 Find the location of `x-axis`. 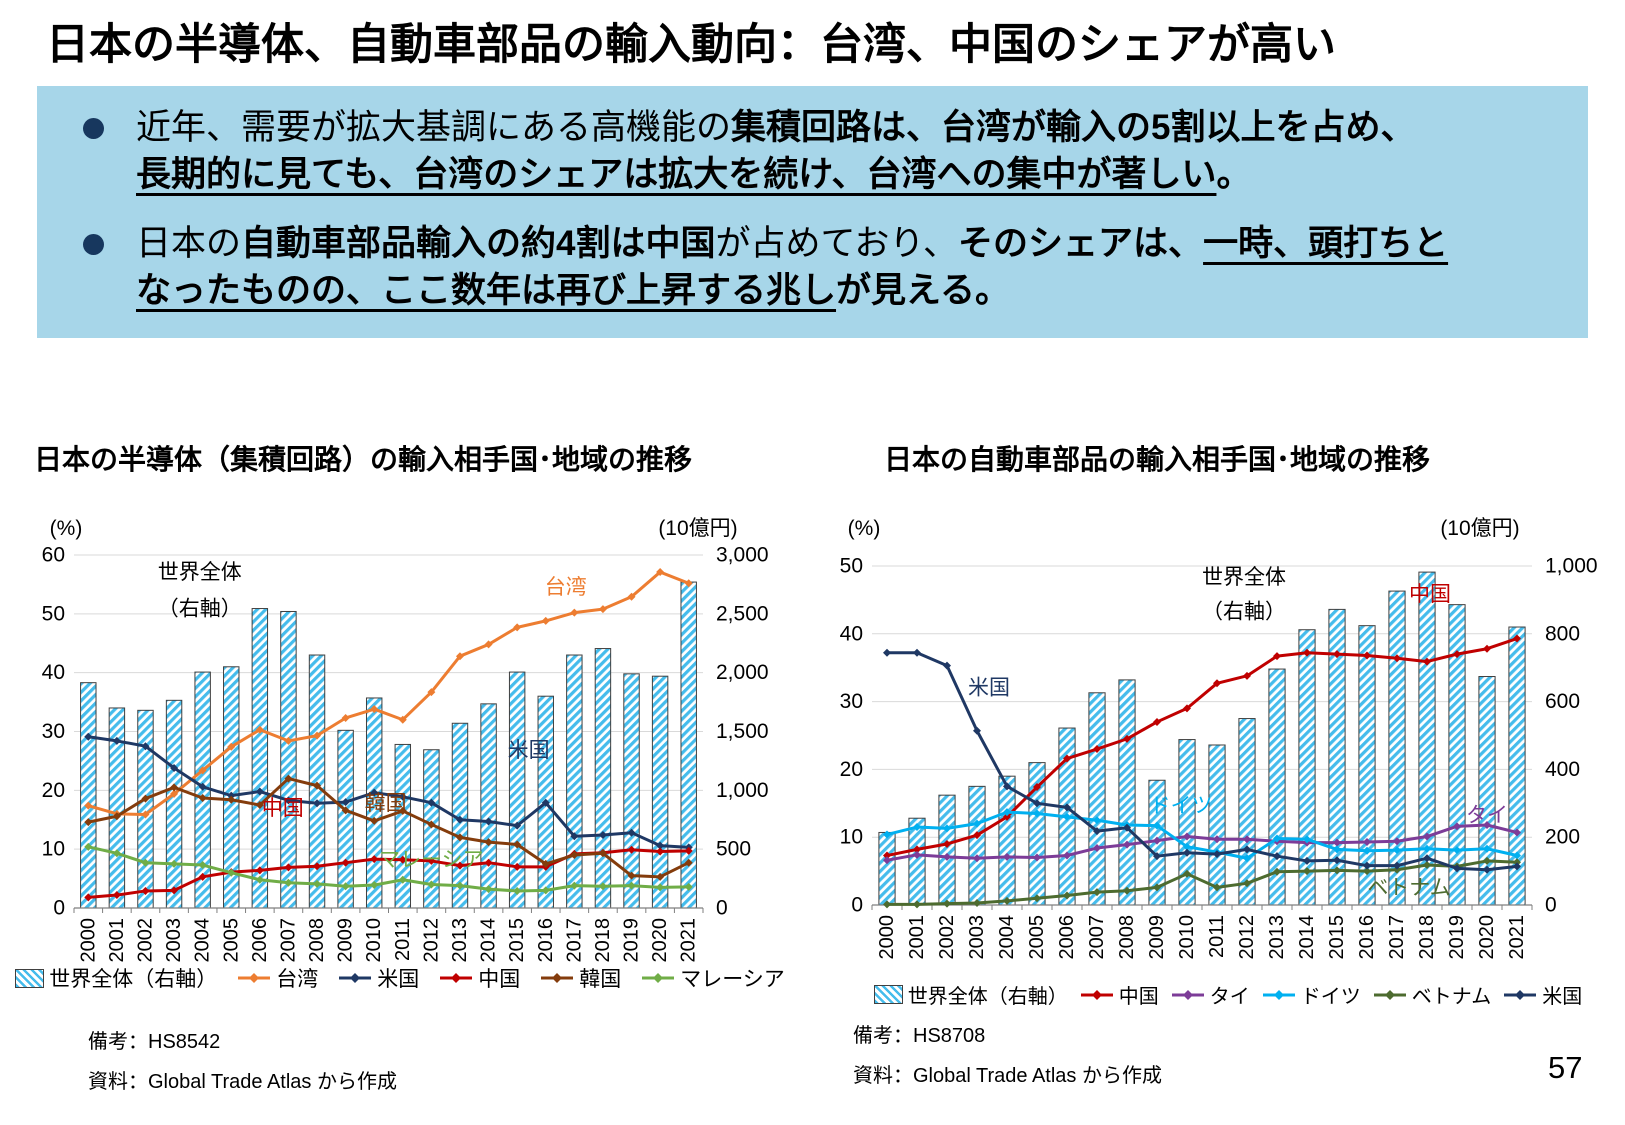

x-axis is located at coordinates (1202, 907).